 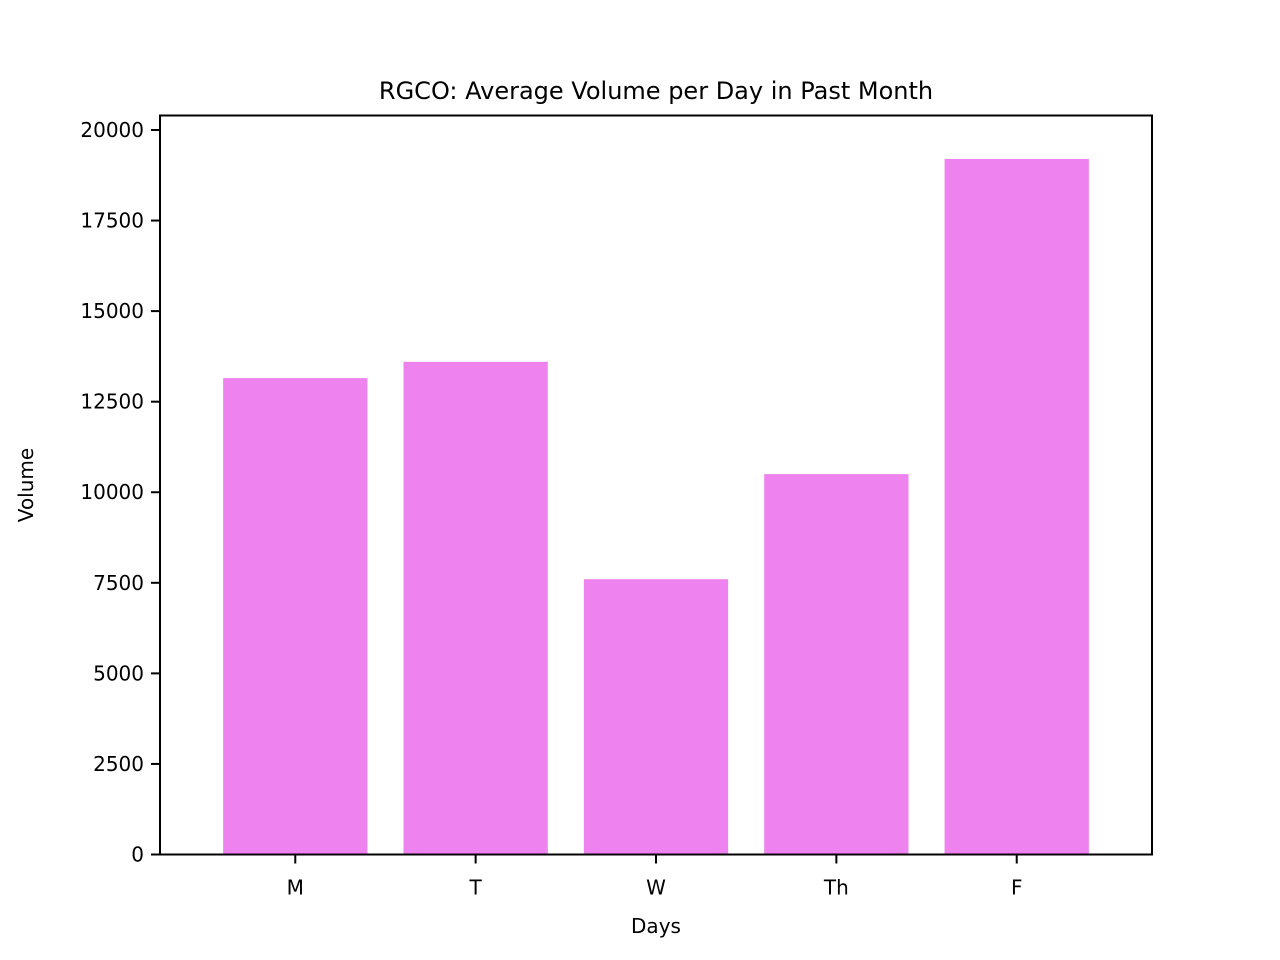 What do you see at coordinates (112, 311) in the screenshot?
I see `y-tick-label: 15000` at bounding box center [112, 311].